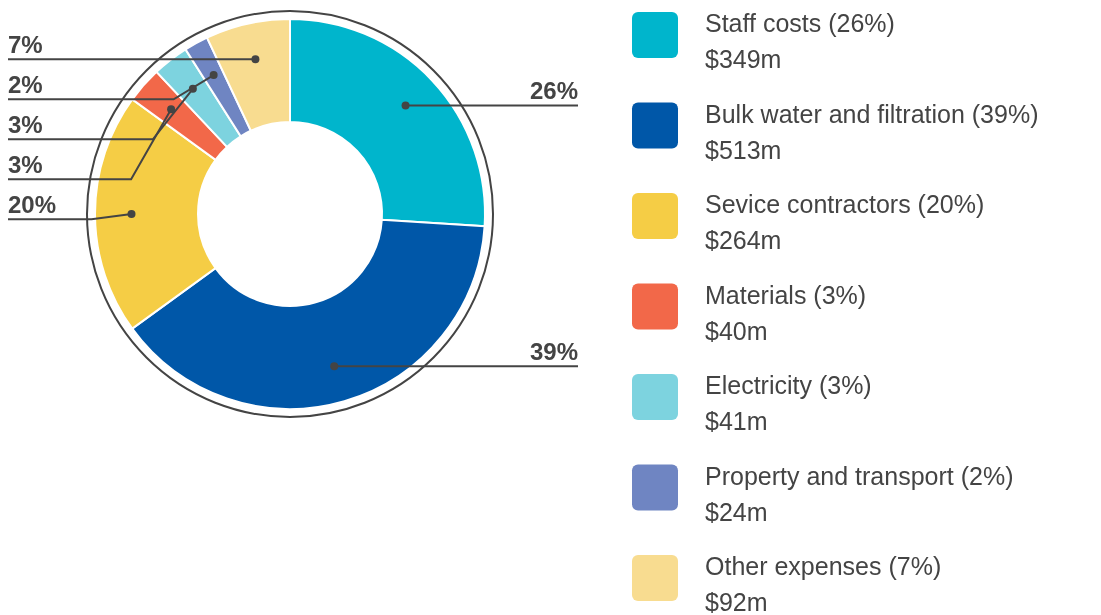 This screenshot has height=615, width=1101. What do you see at coordinates (553, 352) in the screenshot?
I see `data-label: 39%` at bounding box center [553, 352].